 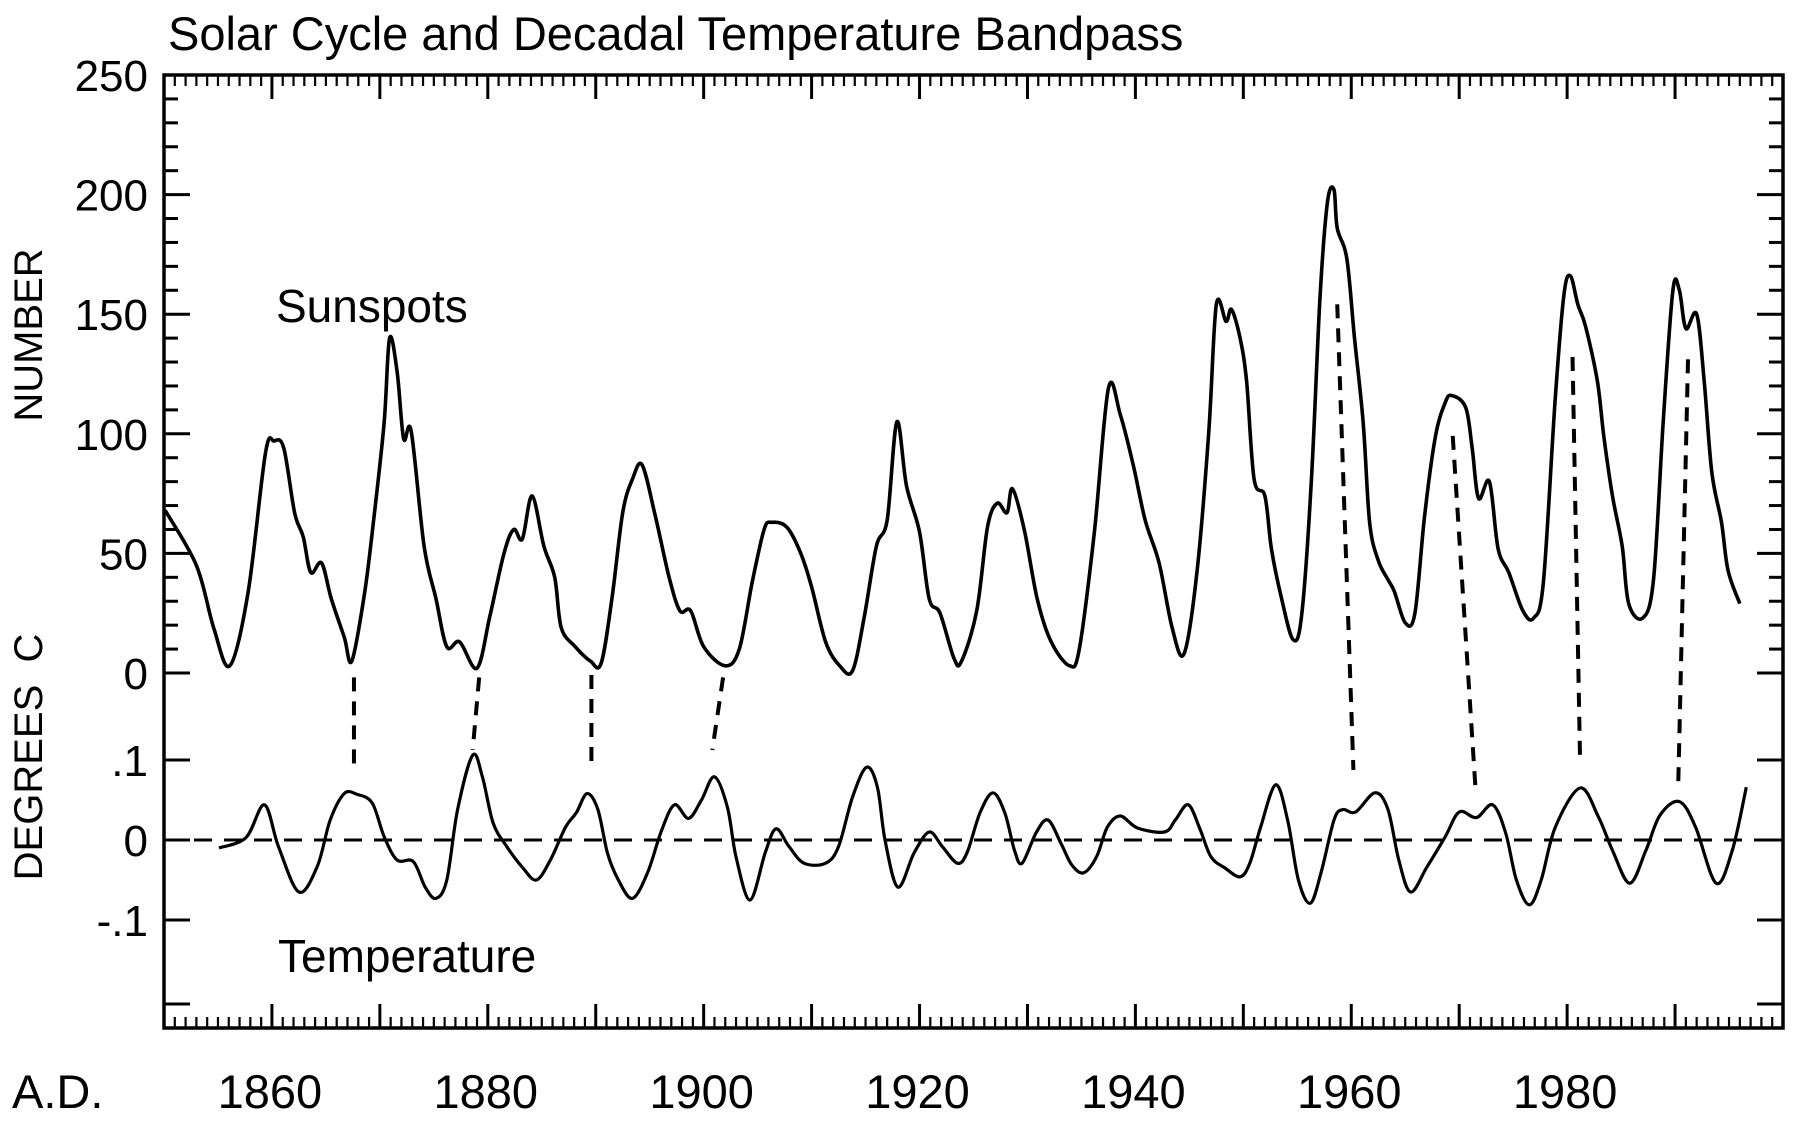 What do you see at coordinates (122, 921) in the screenshot?
I see `y-tick-label-temperature: -.1` at bounding box center [122, 921].